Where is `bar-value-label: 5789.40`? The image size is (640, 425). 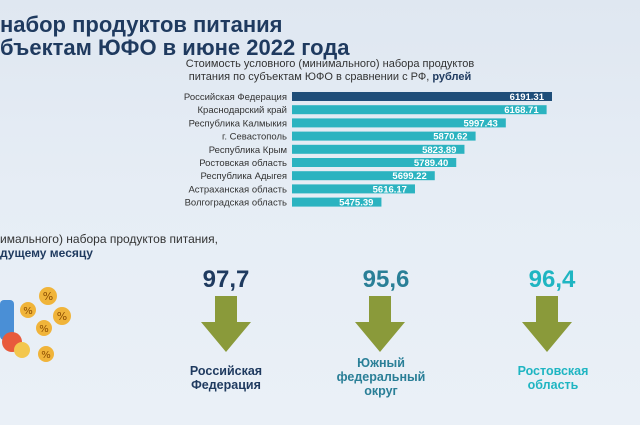
bar-value-label: 5789.40 is located at coordinates (431, 163).